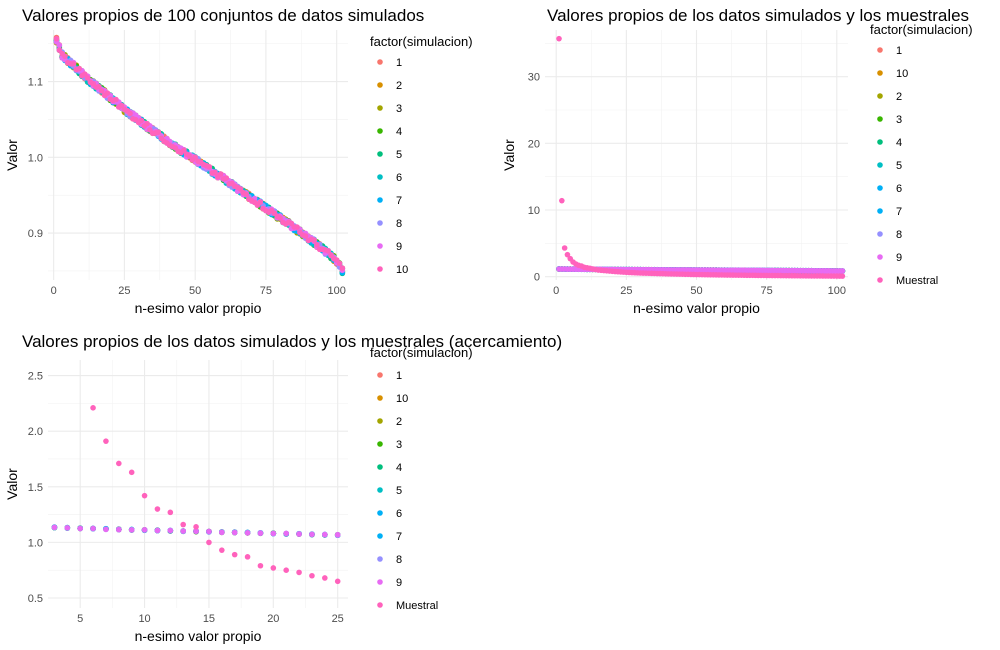 The width and height of the screenshot is (1000, 650). I want to click on x-tick-label: 15, so click(209, 619).